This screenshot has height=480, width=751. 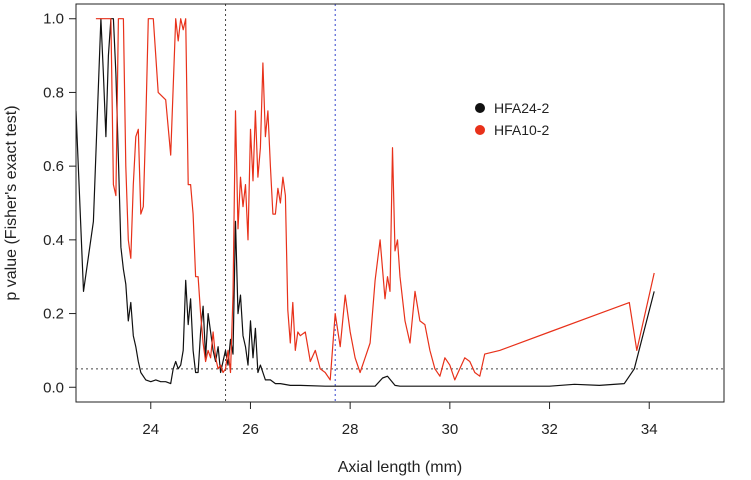 I want to click on y-tick-label-0.0: 0.0, so click(x=53, y=387).